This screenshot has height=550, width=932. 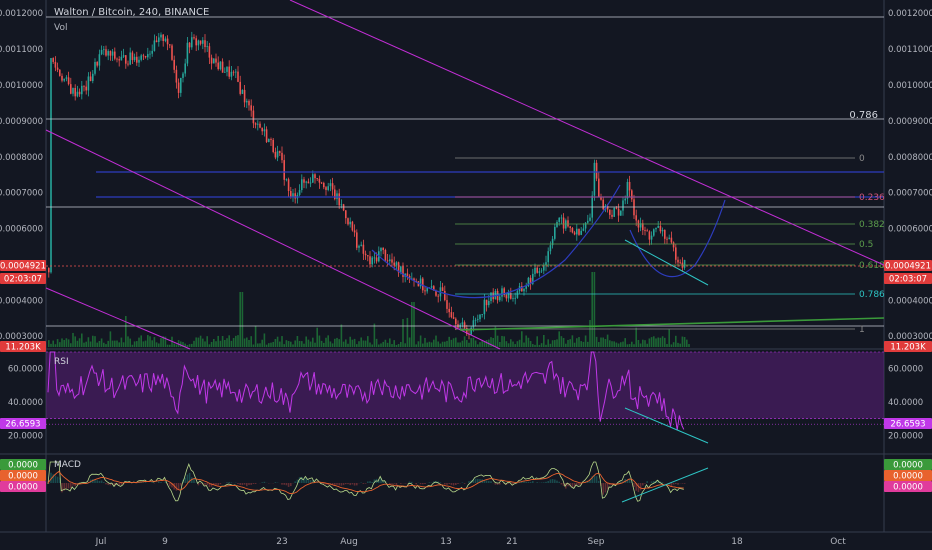 What do you see at coordinates (281, 542) in the screenshot?
I see `x-tick-label: 23` at bounding box center [281, 542].